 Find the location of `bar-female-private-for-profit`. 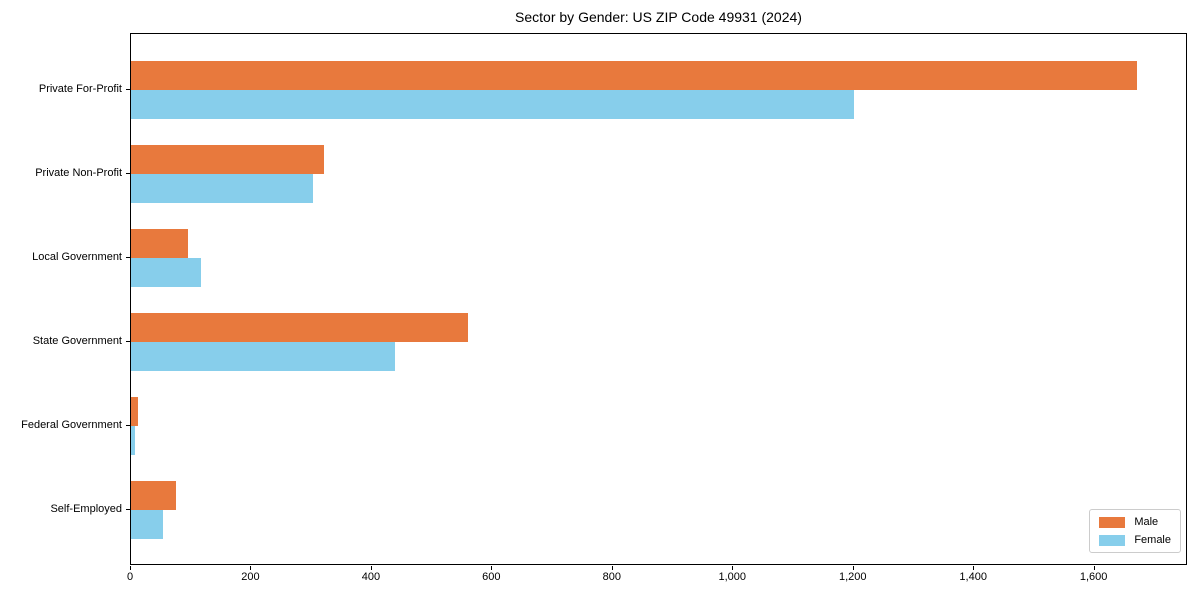

bar-female-private-for-profit is located at coordinates (492, 104).